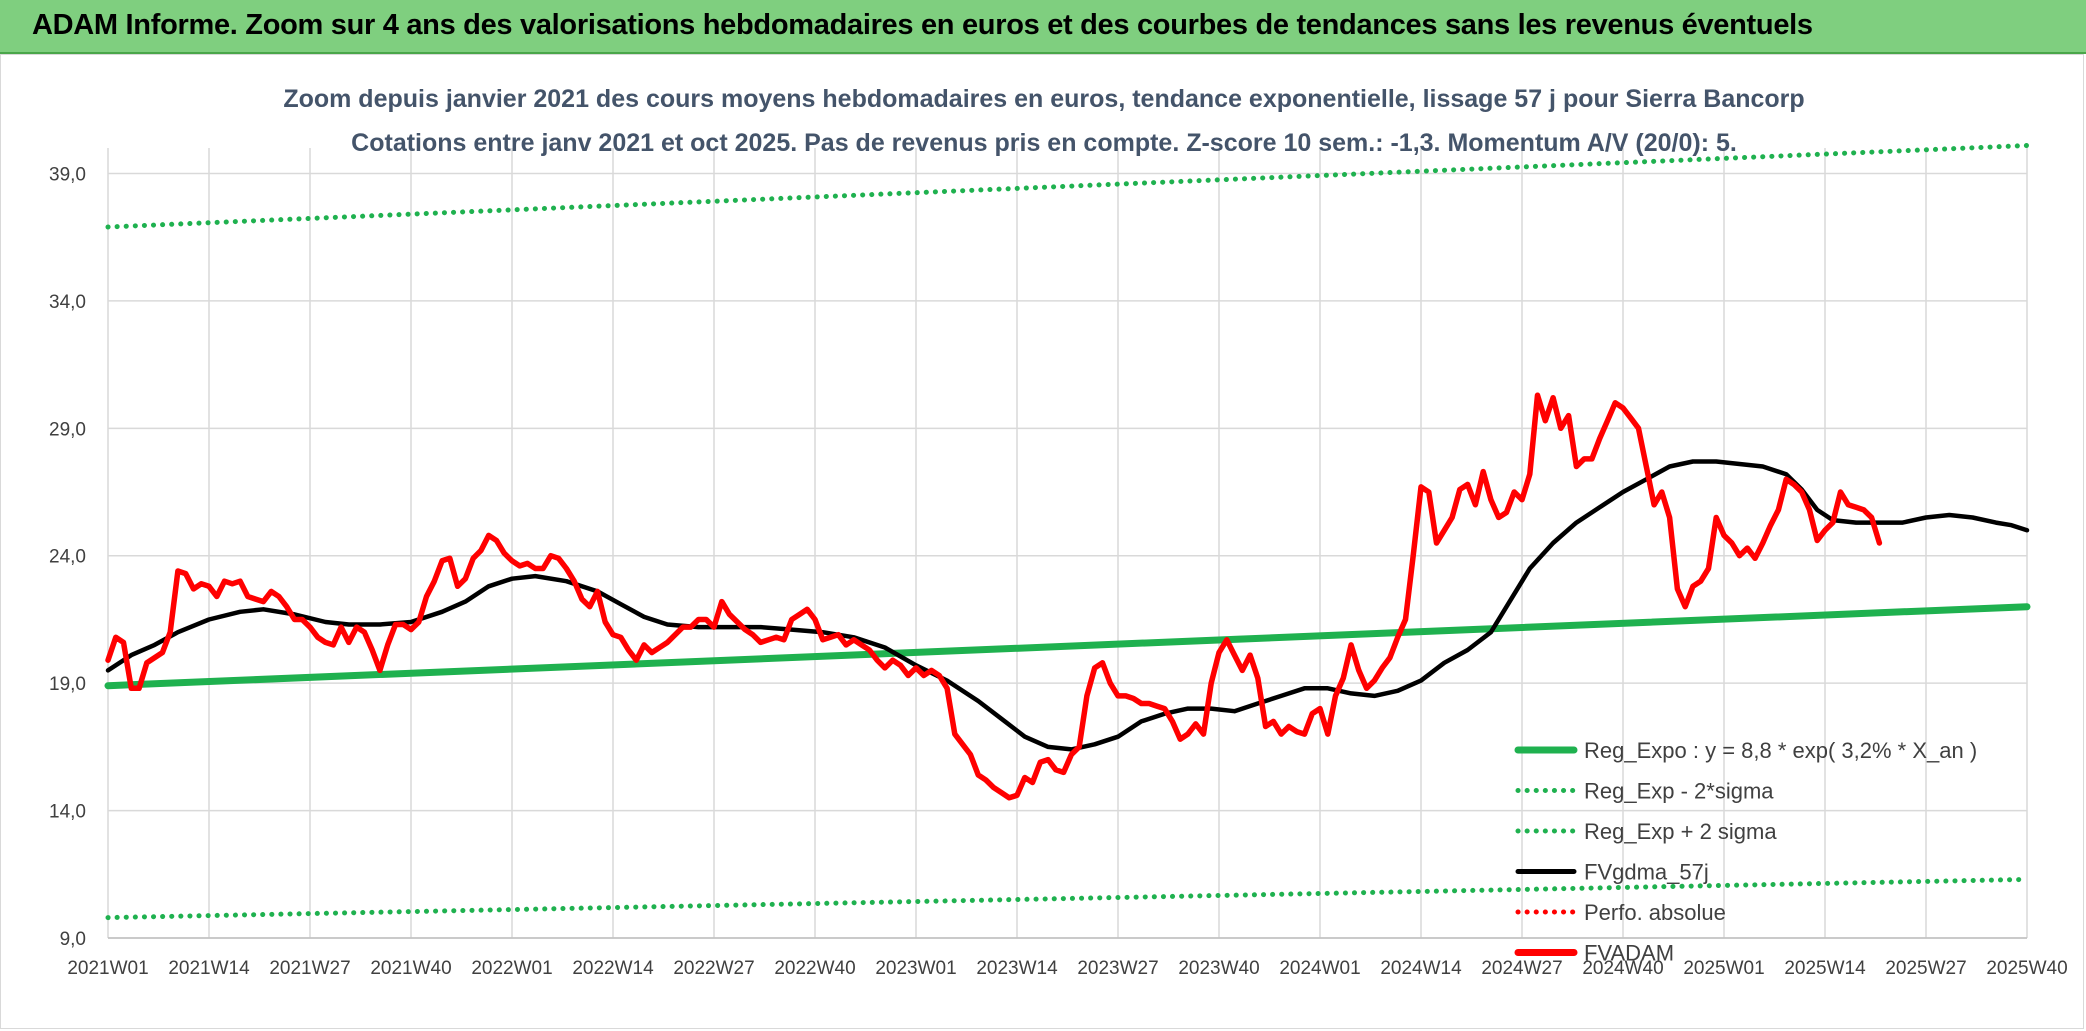 The width and height of the screenshot is (2086, 1031). I want to click on x-tick-label: 2024W40, so click(1622, 968).